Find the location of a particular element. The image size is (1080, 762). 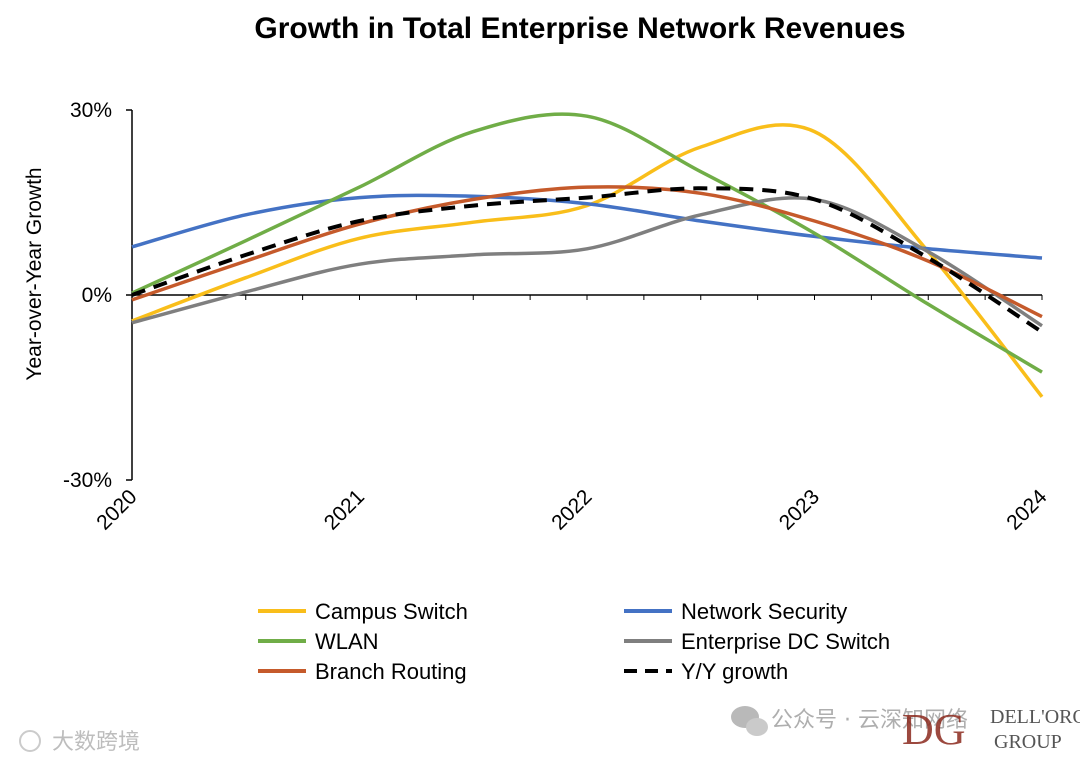

y-tick-label: 30% is located at coordinates (91, 110).